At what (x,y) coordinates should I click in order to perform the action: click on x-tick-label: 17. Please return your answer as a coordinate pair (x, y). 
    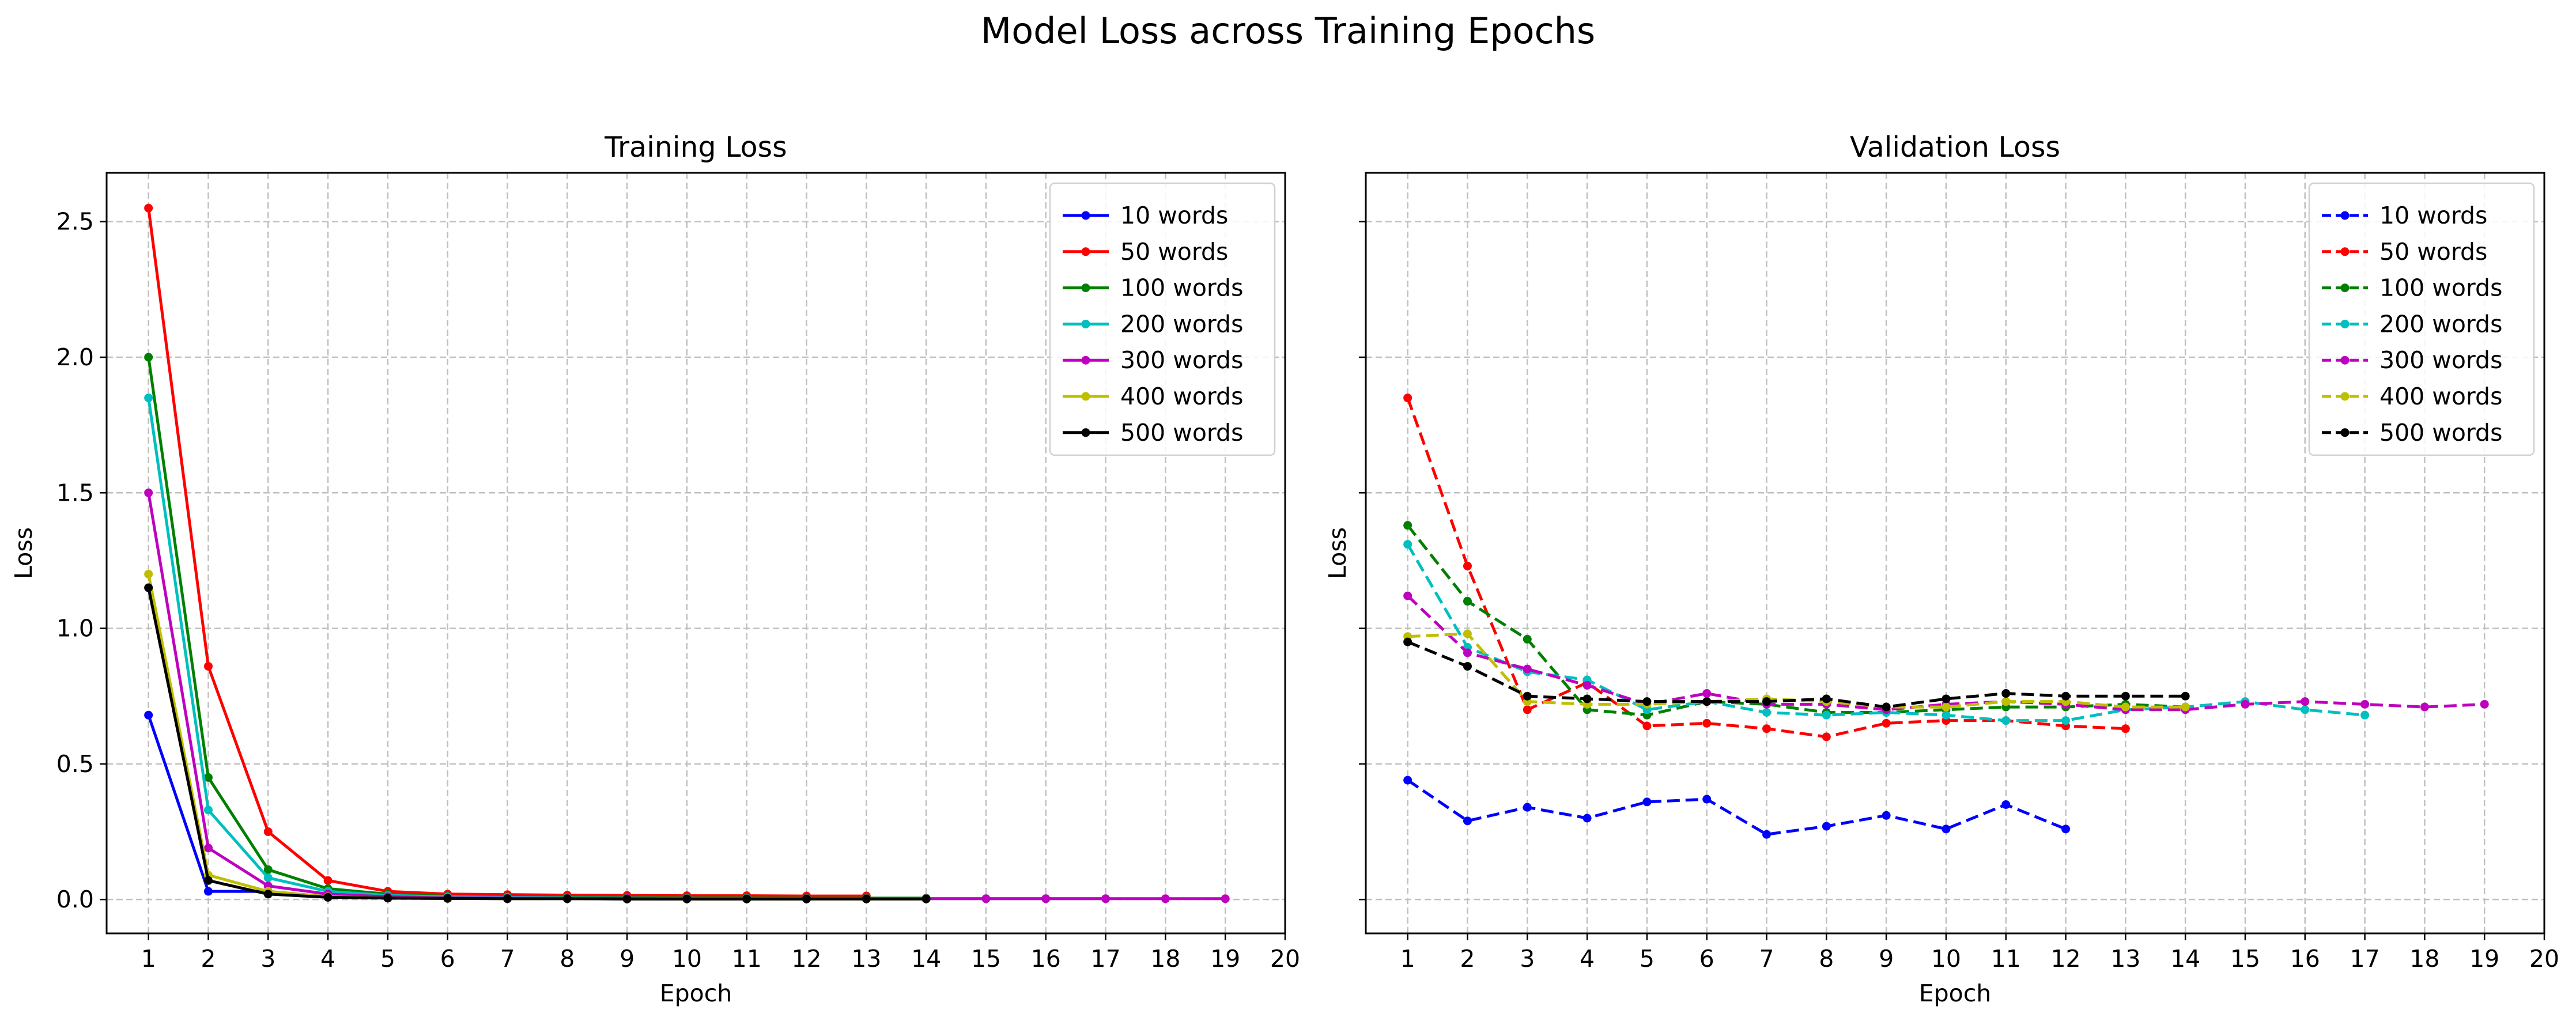
    Looking at the image, I should click on (2364, 959).